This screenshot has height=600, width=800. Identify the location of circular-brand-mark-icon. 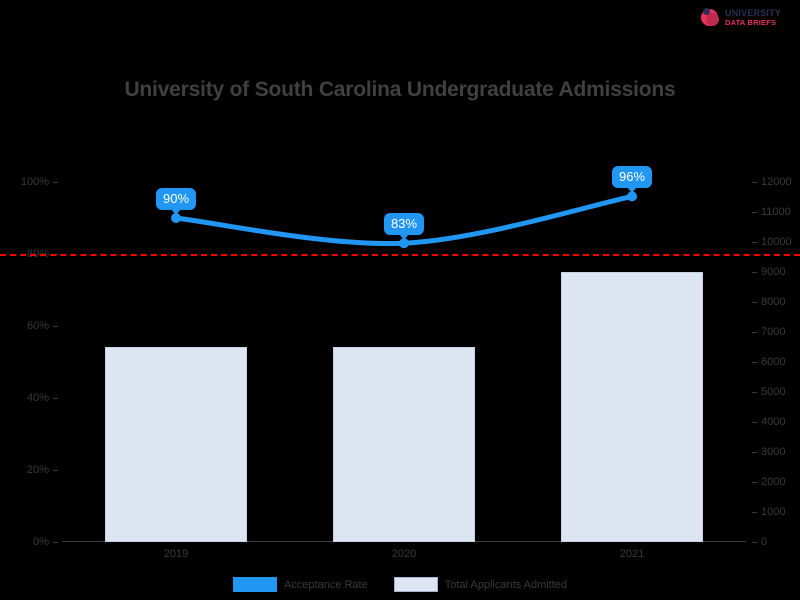
(711, 18).